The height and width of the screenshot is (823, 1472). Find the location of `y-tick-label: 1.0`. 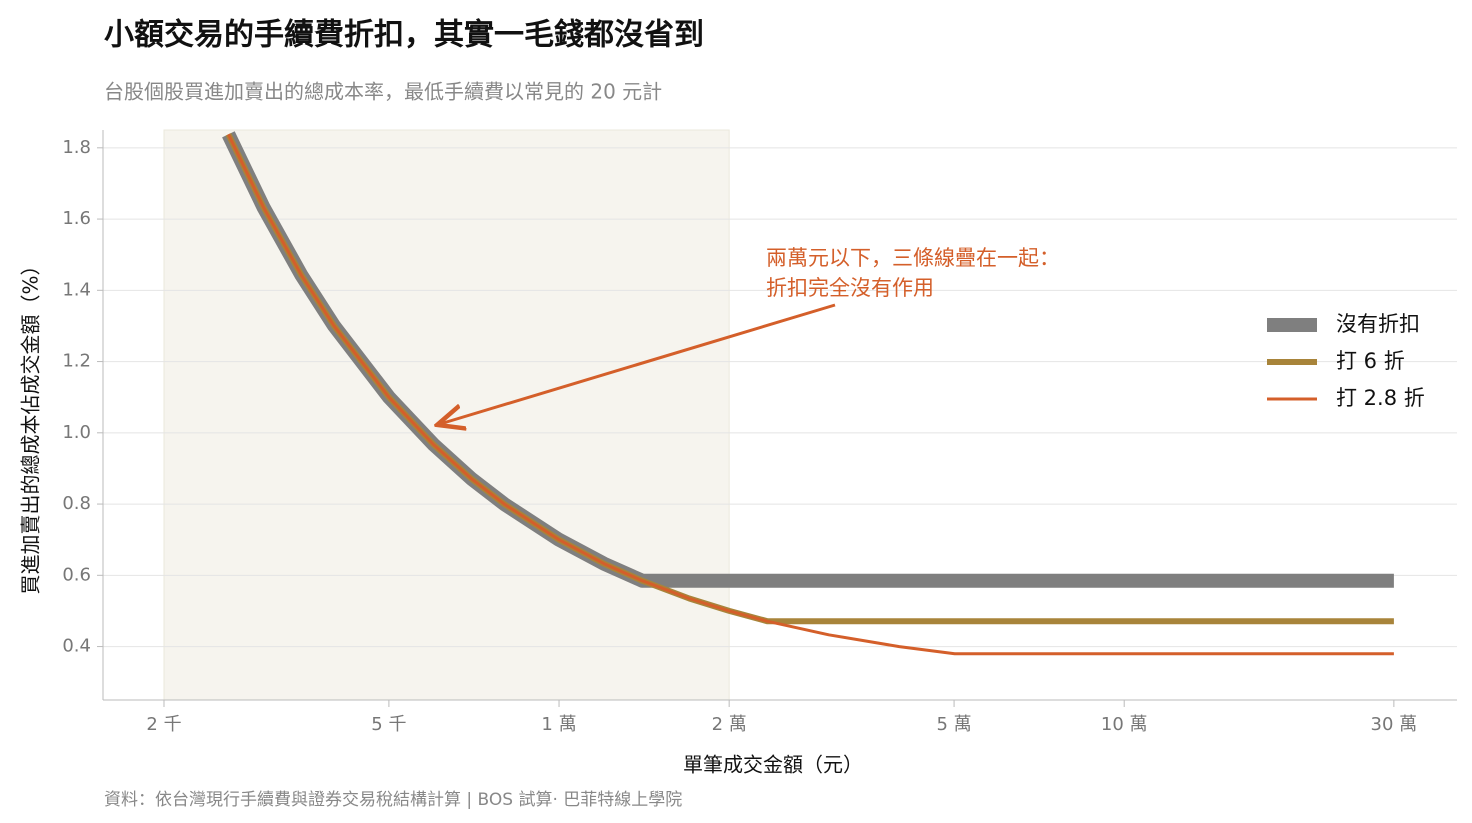

y-tick-label: 1.0 is located at coordinates (76, 432).